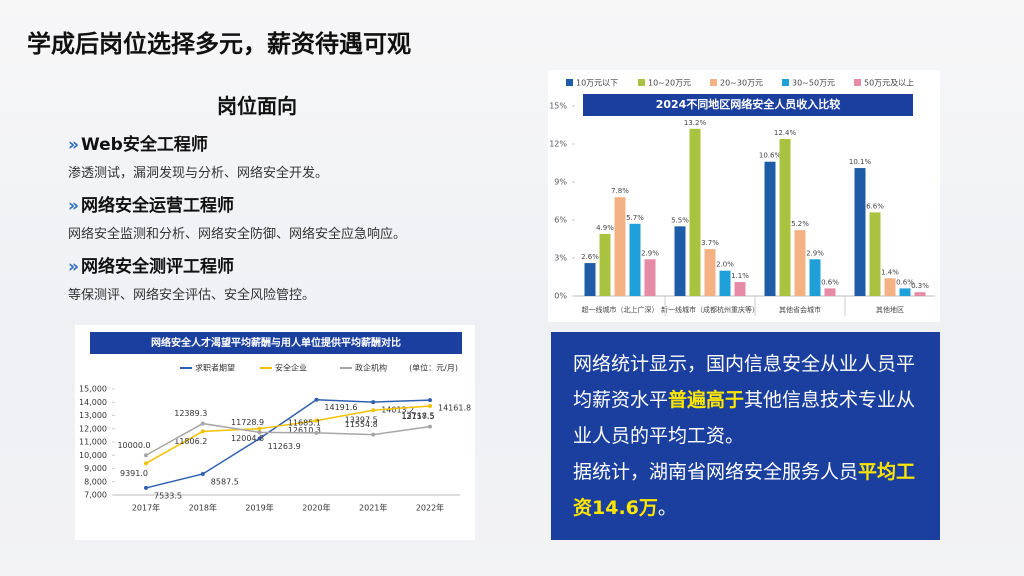 The width and height of the screenshot is (1024, 576). What do you see at coordinates (800, 224) in the screenshot?
I see `data-label: 5.2%` at bounding box center [800, 224].